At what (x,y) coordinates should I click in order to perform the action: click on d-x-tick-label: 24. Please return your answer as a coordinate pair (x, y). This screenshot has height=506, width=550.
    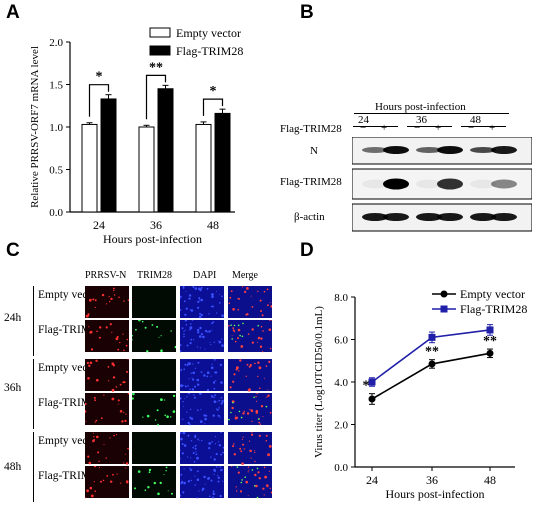
    Looking at the image, I should click on (372, 480).